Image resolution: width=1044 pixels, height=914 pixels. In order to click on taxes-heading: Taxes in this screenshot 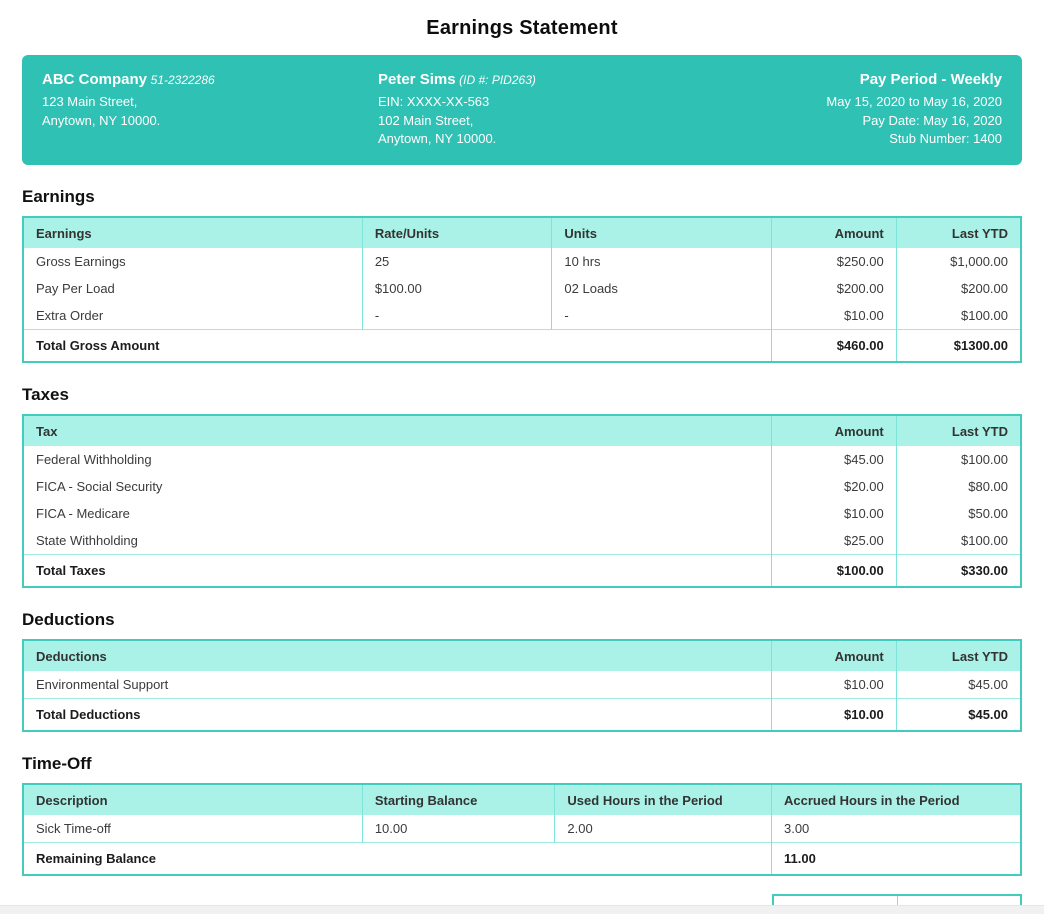, I will do `click(45, 394)`.